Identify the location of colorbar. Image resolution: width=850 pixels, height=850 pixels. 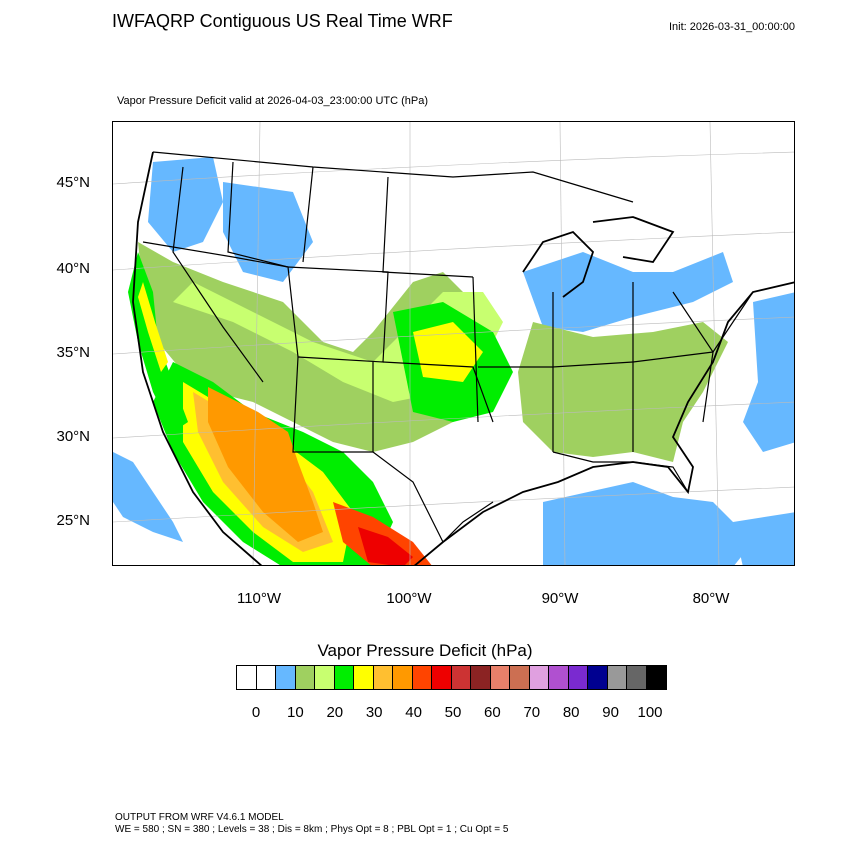
(451, 677).